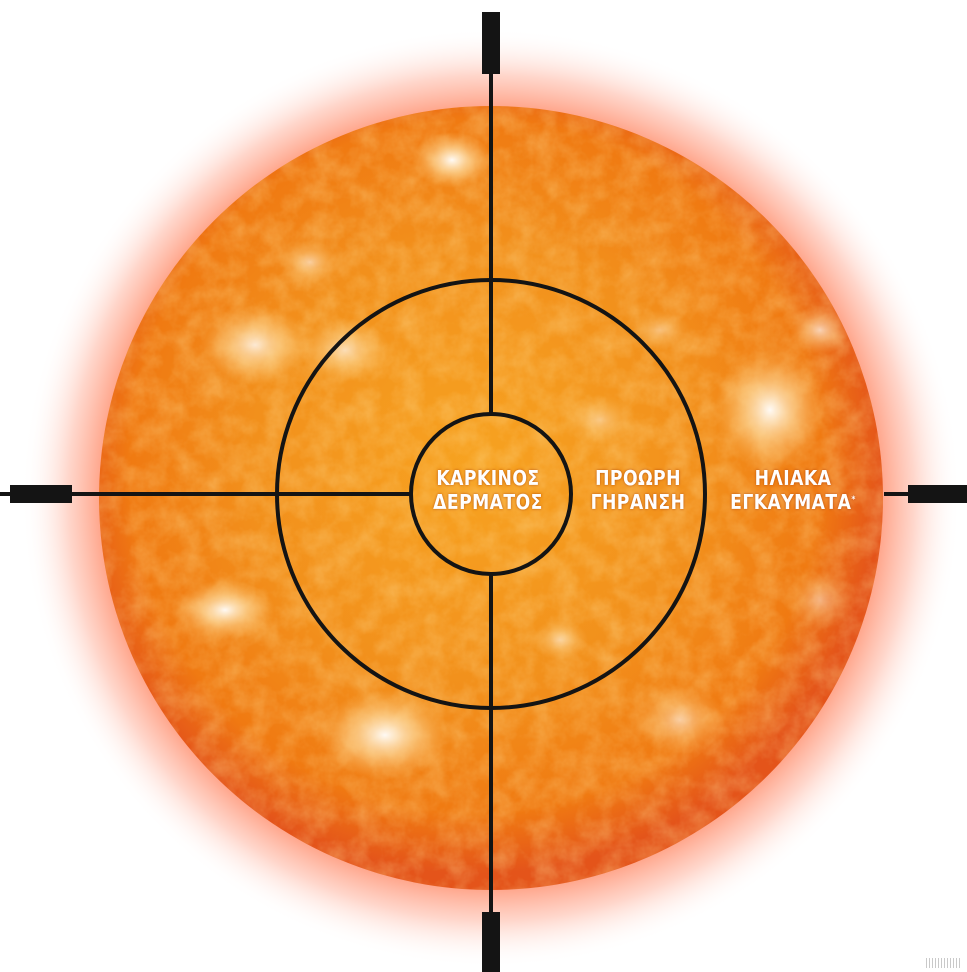 The width and height of the screenshot is (967, 972). What do you see at coordinates (791, 502) in the screenshot?
I see `label-sunburn-line2: ΕΓΚΑΥΜΑΤΑ` at bounding box center [791, 502].